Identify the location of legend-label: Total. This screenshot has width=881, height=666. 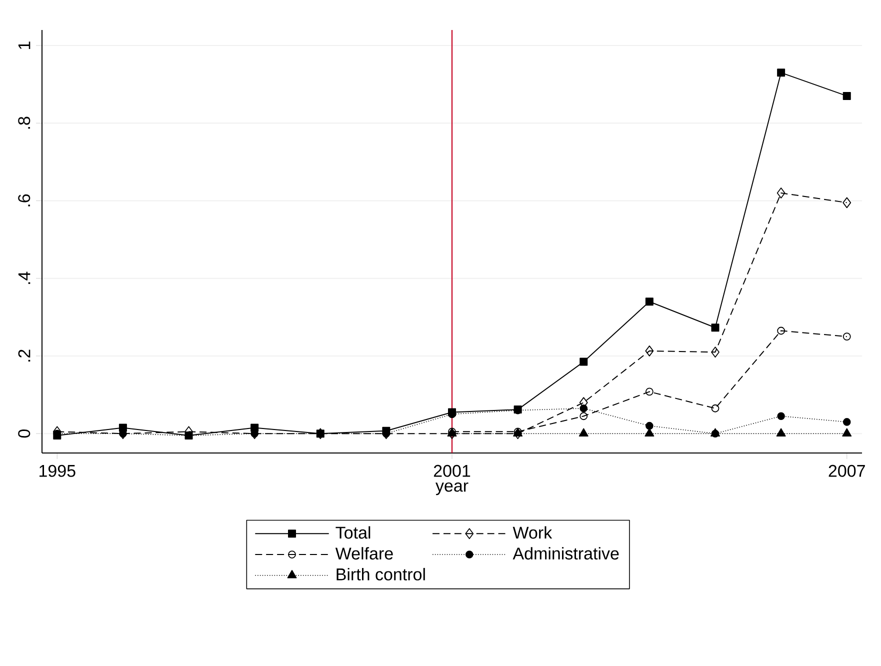
(353, 532).